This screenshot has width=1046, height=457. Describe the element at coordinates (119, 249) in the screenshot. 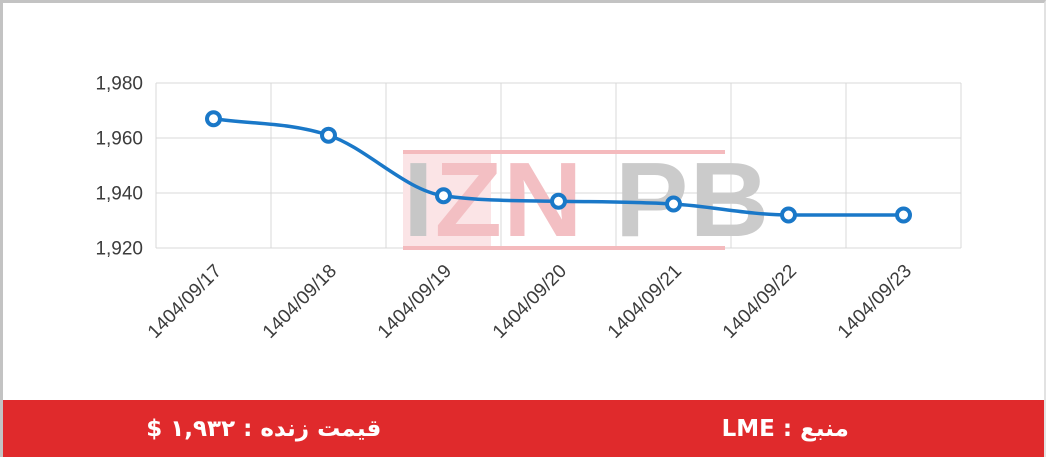

I see `y-tick-label: 1,920` at that location.